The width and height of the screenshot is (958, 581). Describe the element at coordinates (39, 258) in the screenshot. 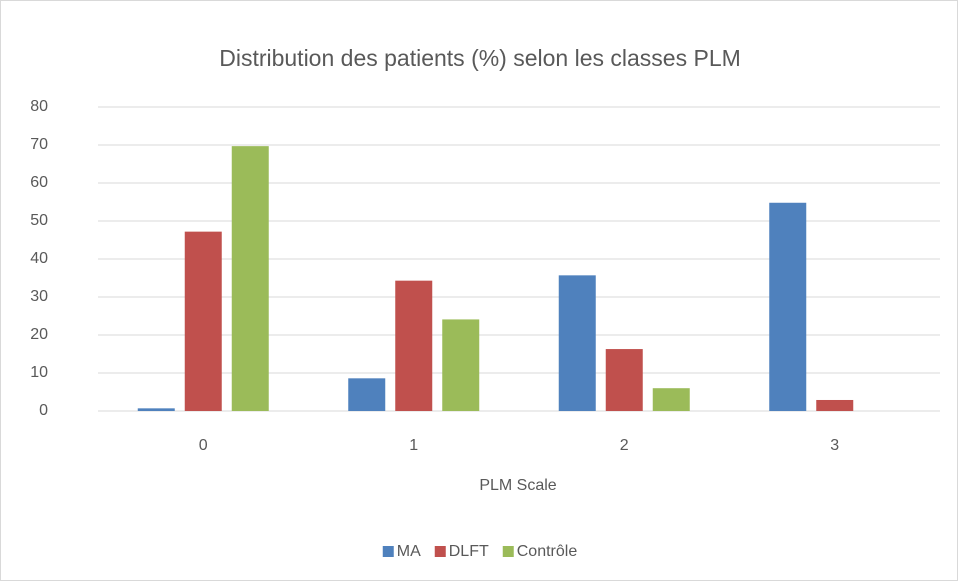

I see `y-tick-label: 40` at that location.